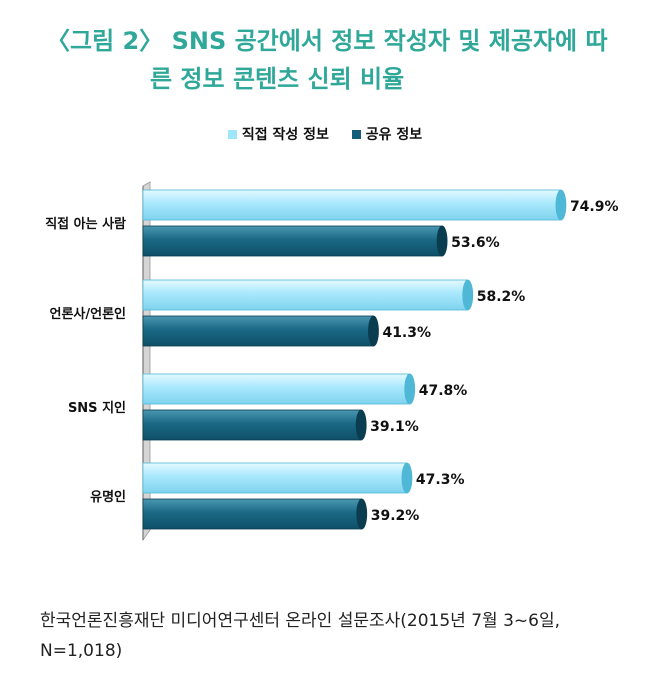 The image size is (650, 696). Describe the element at coordinates (394, 427) in the screenshot. I see `value-label-s1-c2: 39.1%` at that location.